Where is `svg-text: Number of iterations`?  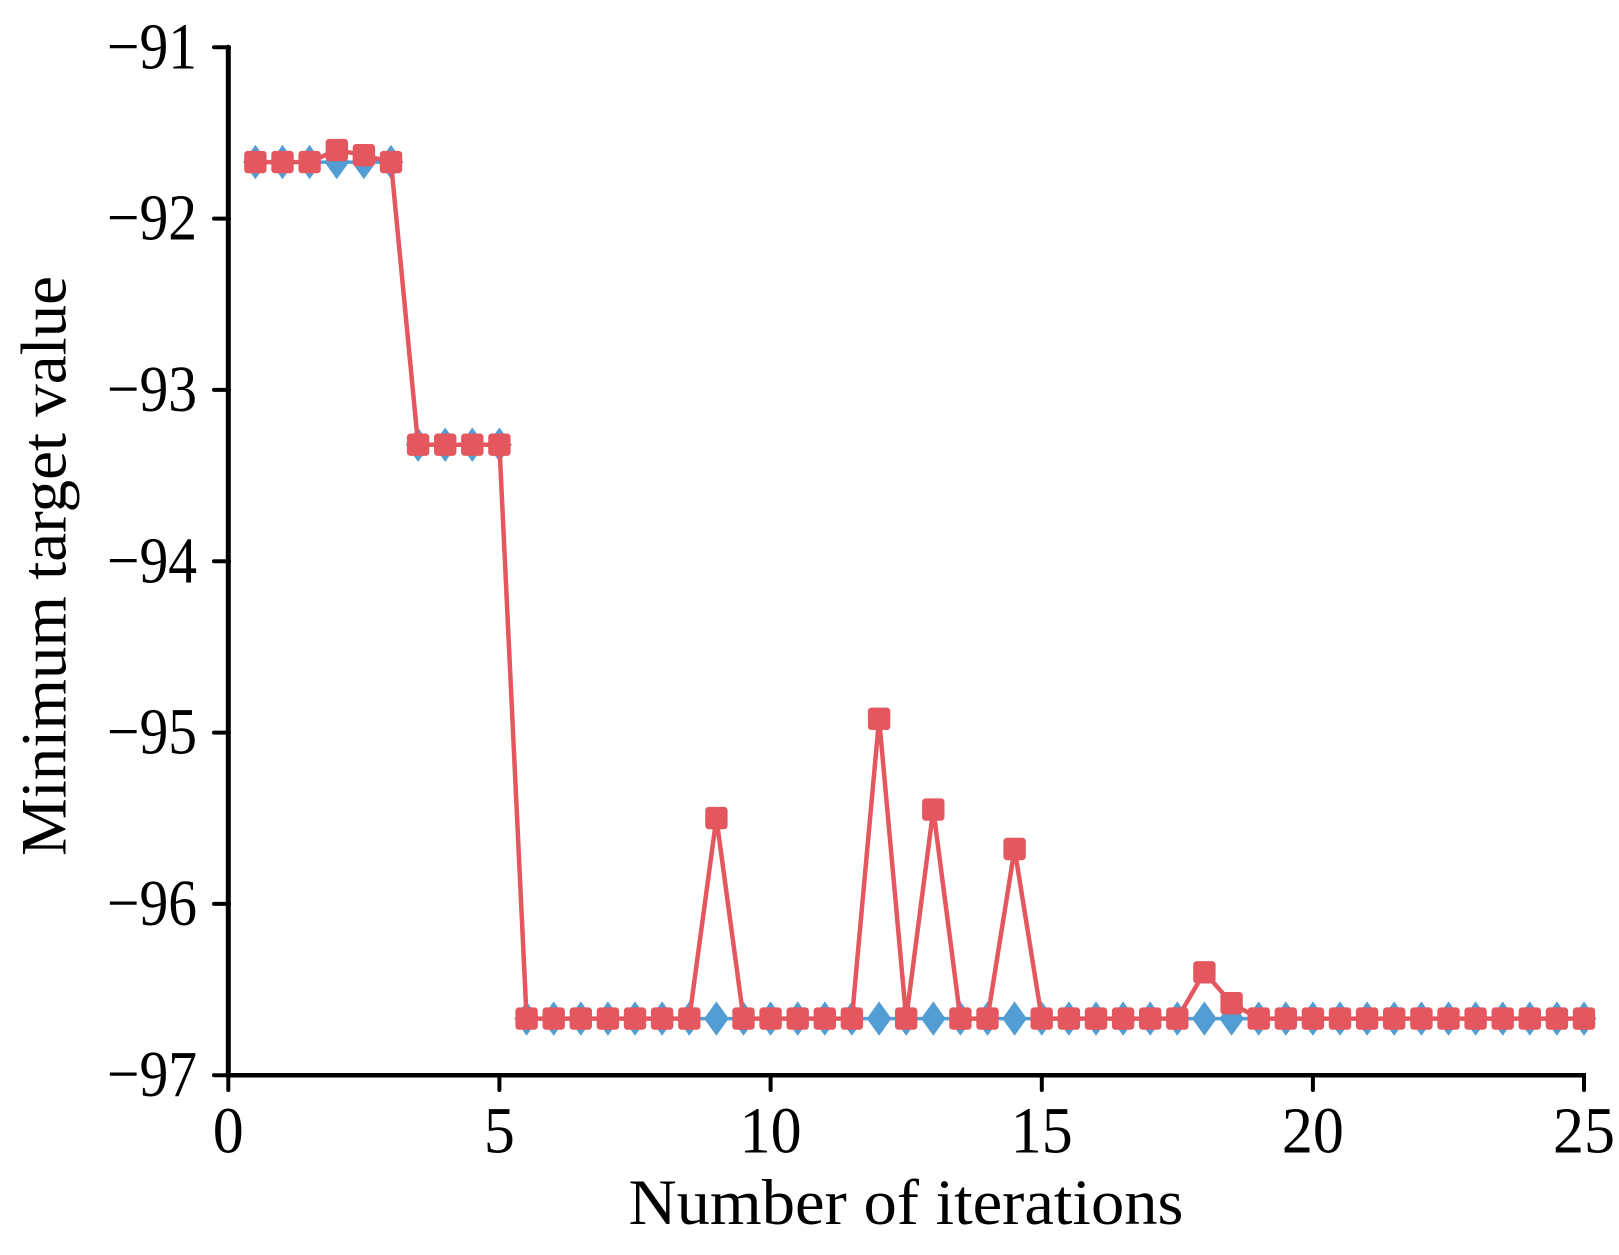 svg-text: Number of iterations is located at coordinates (906, 1203).